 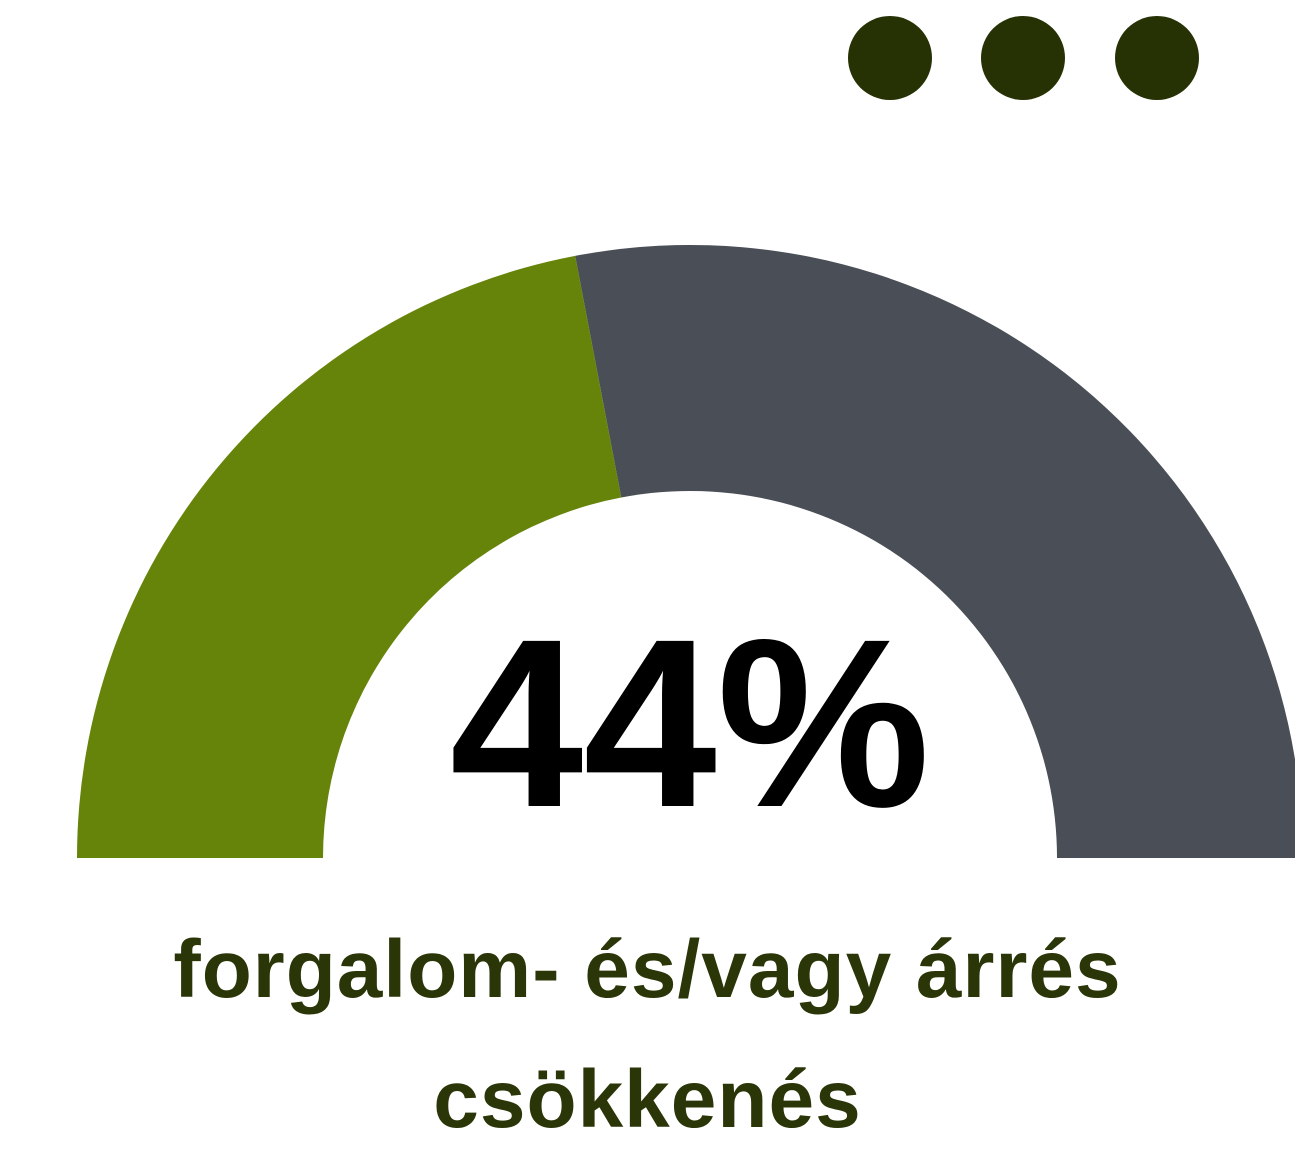 I want to click on value-label: 44%, so click(x=690, y=723).